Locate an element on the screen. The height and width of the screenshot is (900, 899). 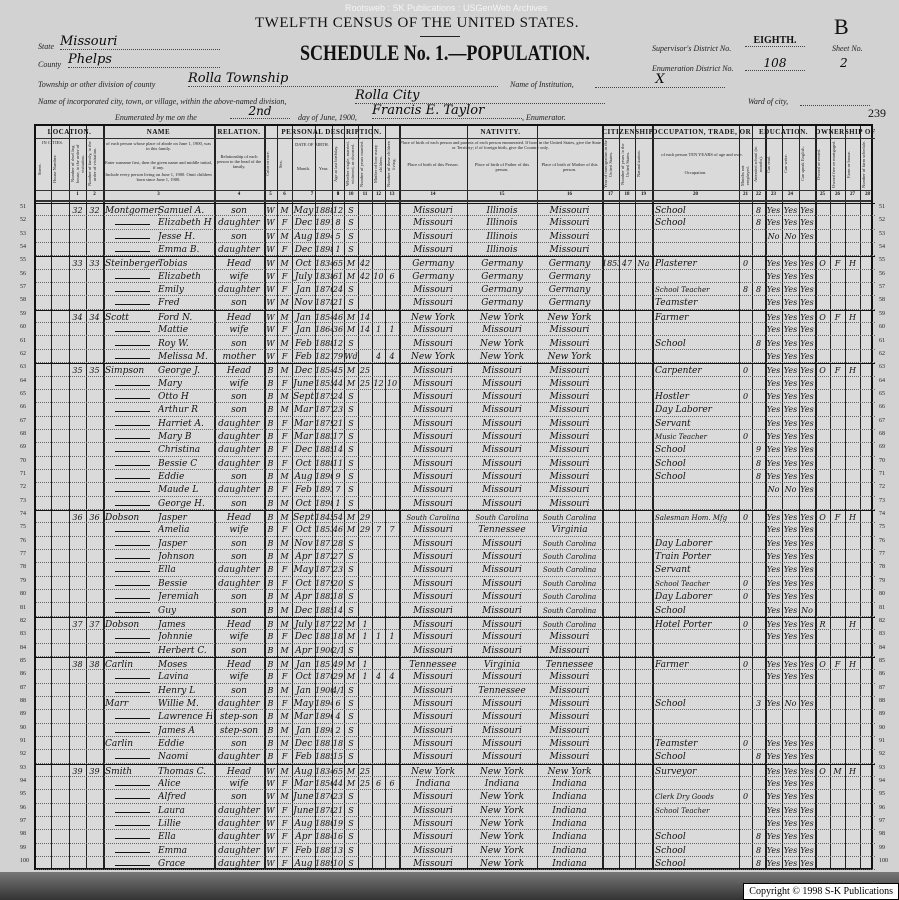
line-number-left: 83 is located at coordinates (23, 634).